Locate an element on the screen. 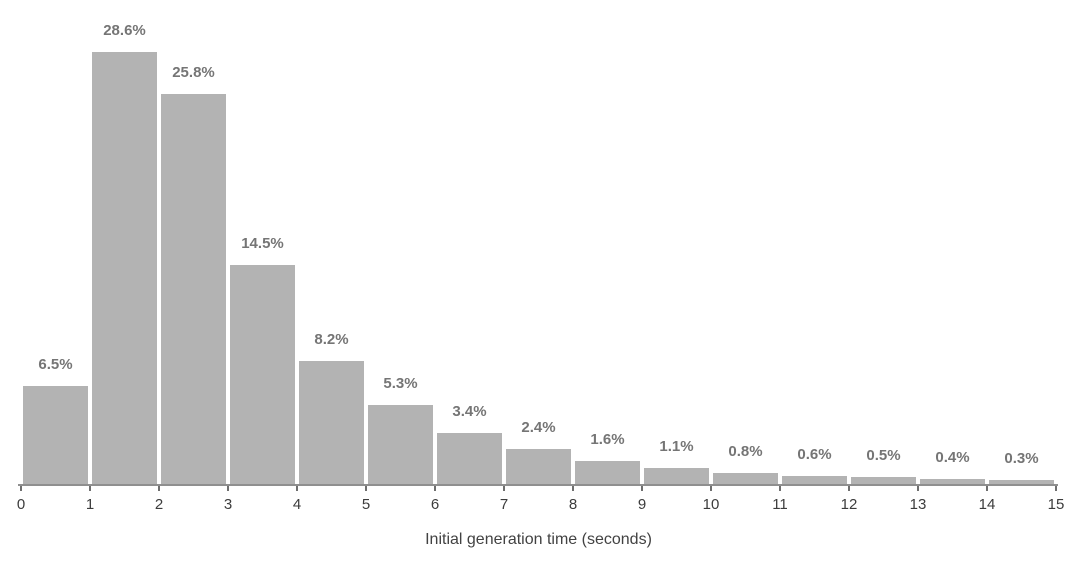 The image size is (1080, 576). bar-value-label: 1.1% is located at coordinates (676, 446).